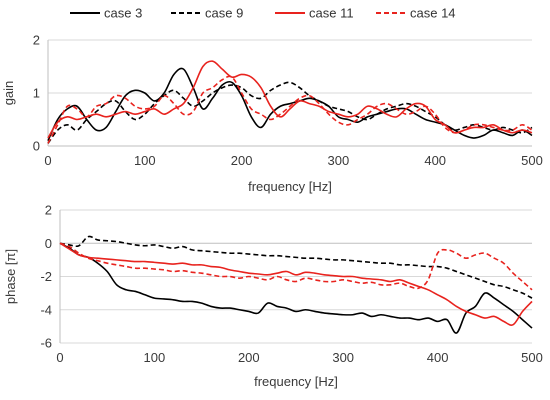 This screenshot has height=400, width=550. What do you see at coordinates (46, 309) in the screenshot?
I see `y-tick-label: -4` at bounding box center [46, 309].